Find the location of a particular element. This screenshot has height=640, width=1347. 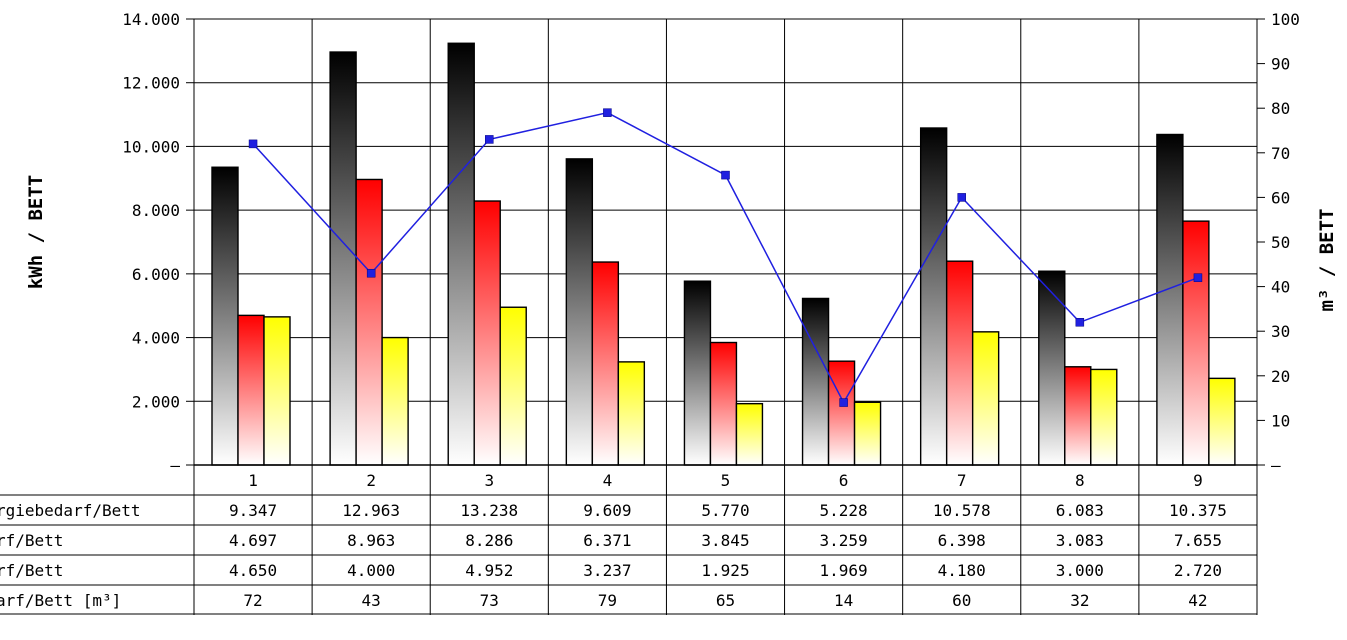

table-cell: 4.952 is located at coordinates (489, 570).